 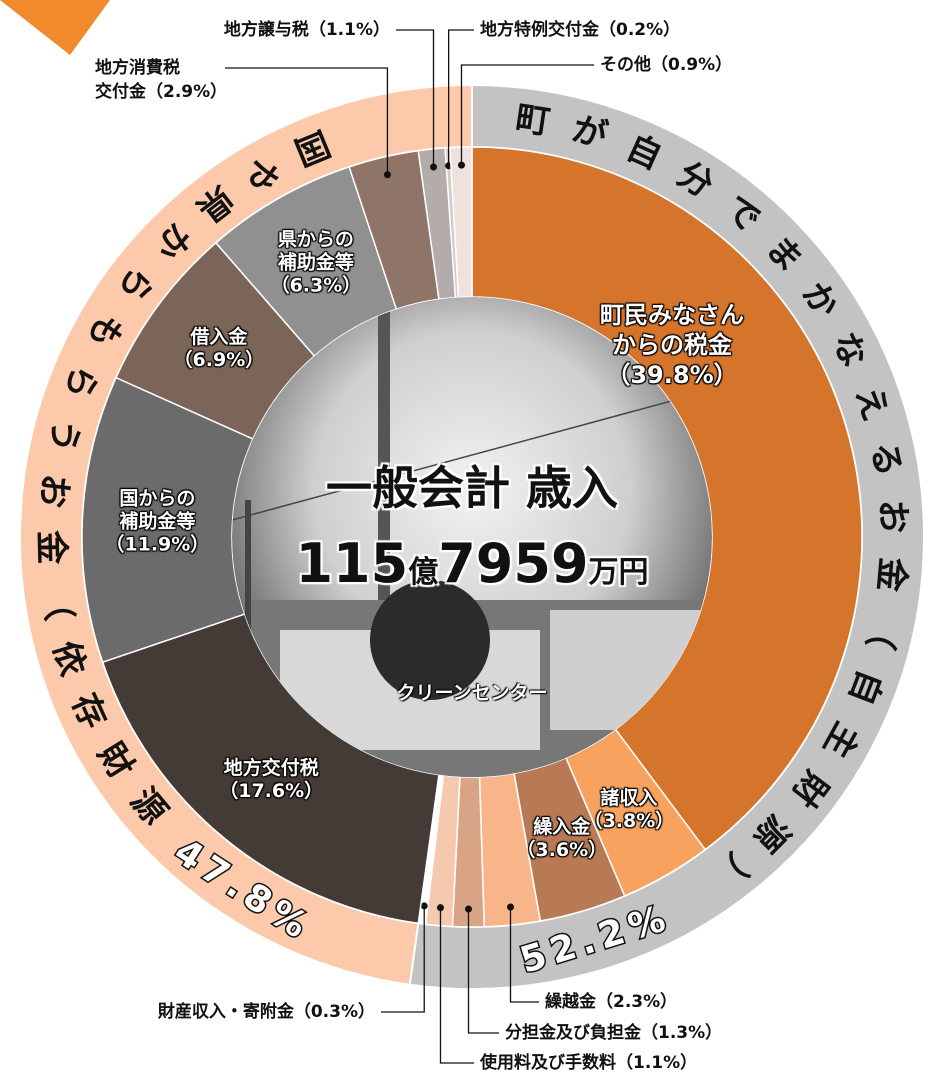 I want to click on category-label: 町民みなさん からの税金, so click(x=672, y=330).